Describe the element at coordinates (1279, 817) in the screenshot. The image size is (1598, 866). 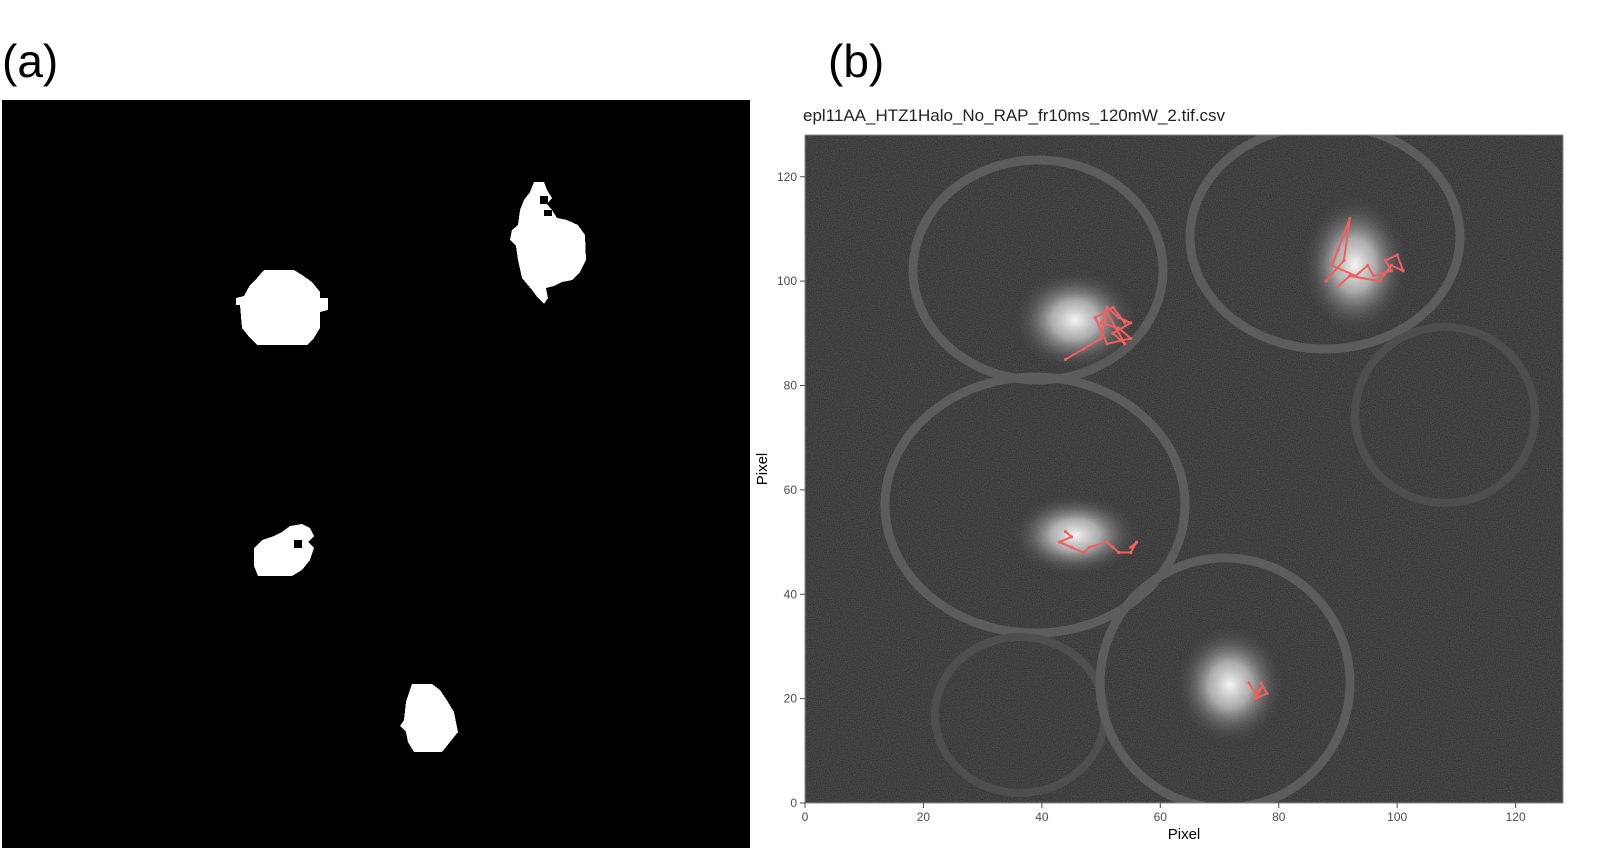
I see `x-tick-label: 80` at that location.